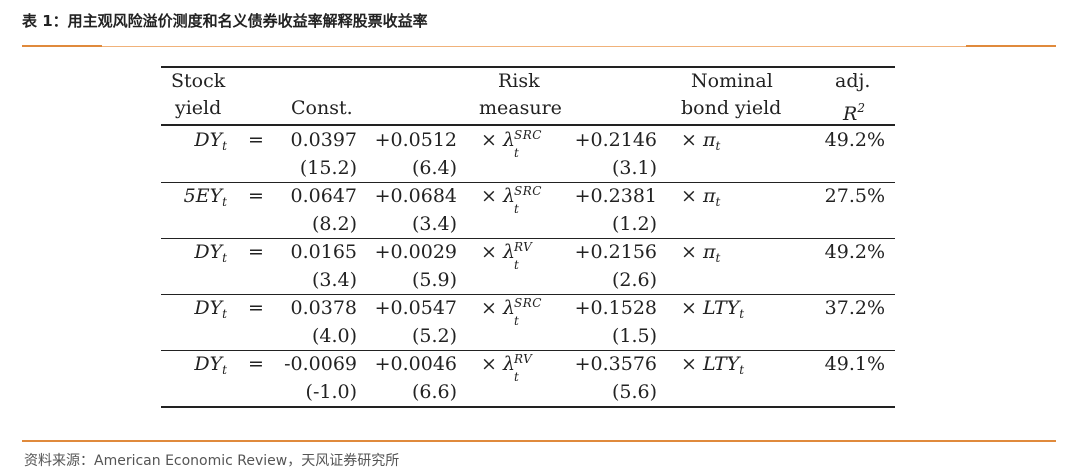  Describe the element at coordinates (415, 196) in the screenshot. I see `row-risk-coef: +0.0684` at that location.